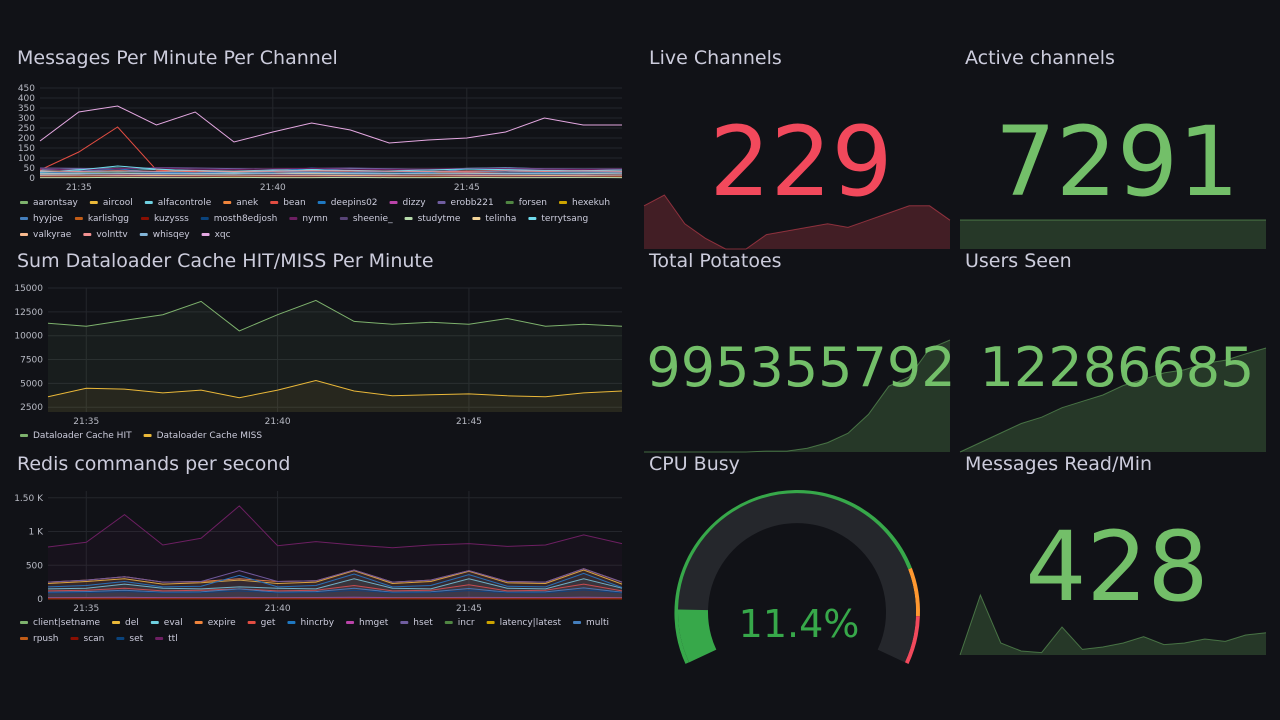  Describe the element at coordinates (1058, 464) in the screenshot. I see `panel-title: Messages Read/Min` at that location.